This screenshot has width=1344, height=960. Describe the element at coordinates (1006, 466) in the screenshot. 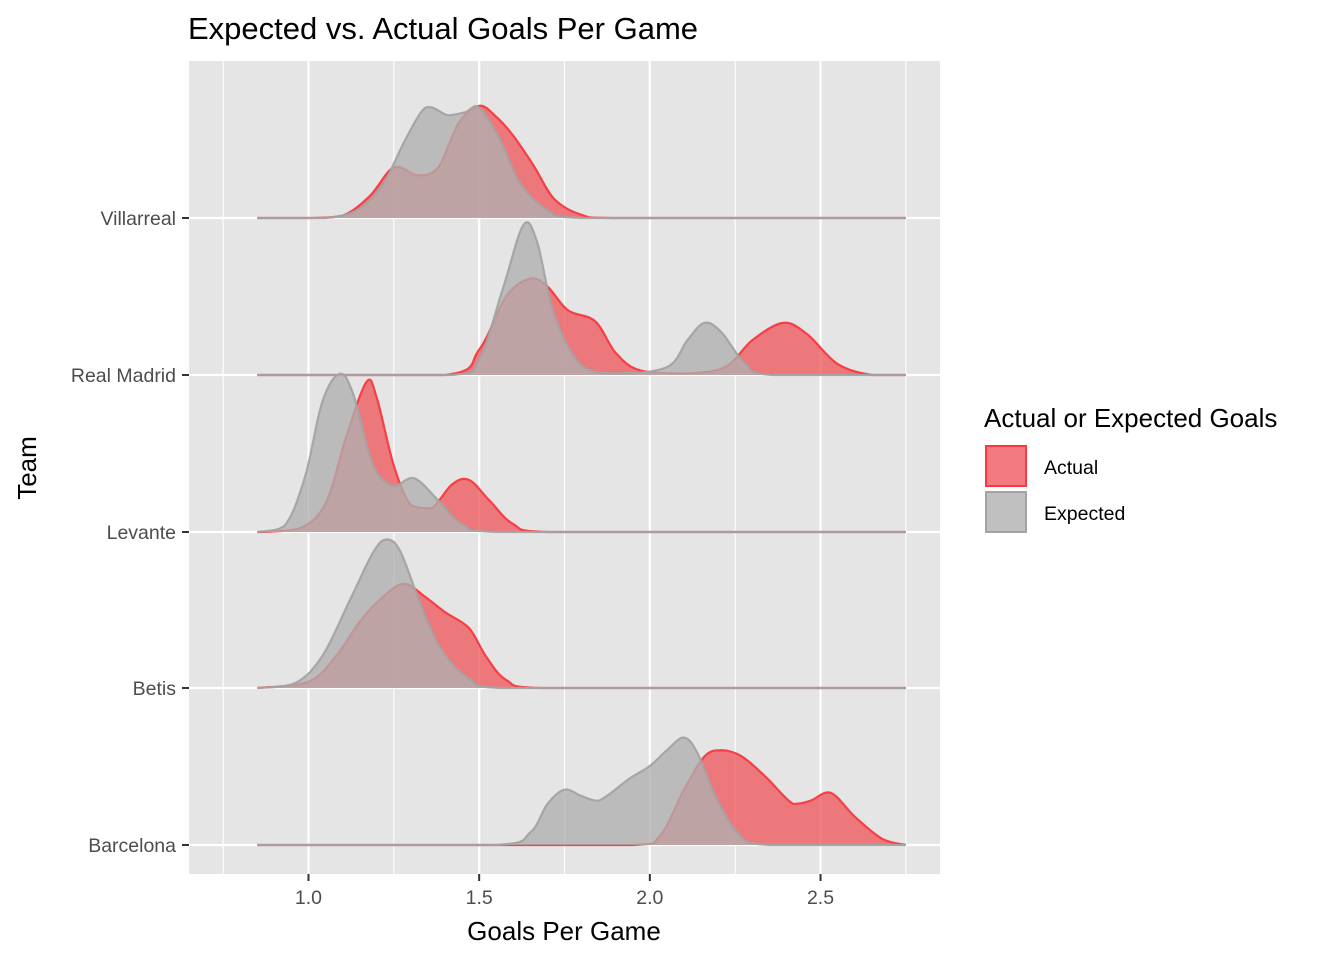

I see `legend-swatch-actual` at that location.